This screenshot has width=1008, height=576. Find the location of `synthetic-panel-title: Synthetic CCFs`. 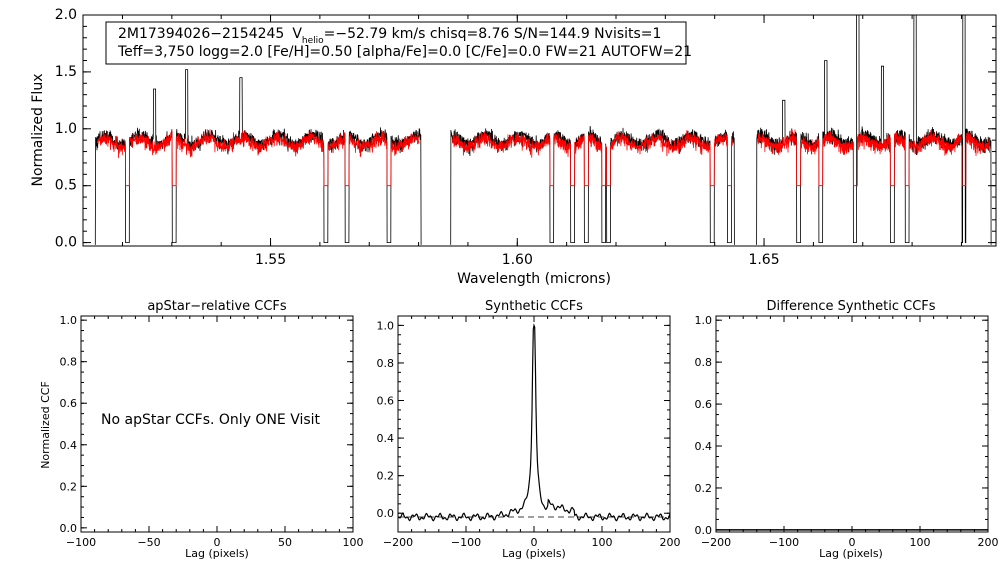

synthetic-panel-title: Synthetic CCFs is located at coordinates (534, 306).